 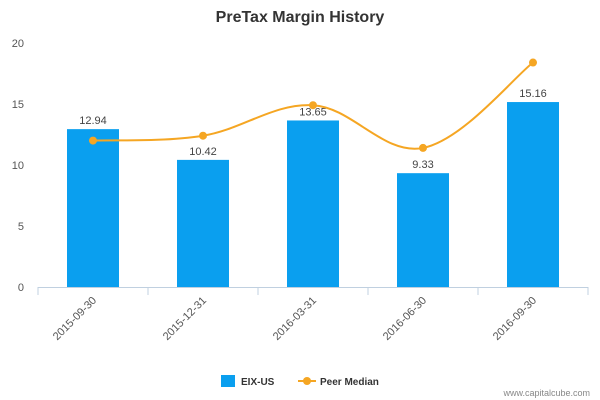 What do you see at coordinates (349, 382) in the screenshot?
I see `legend-label: Peer Median` at bounding box center [349, 382].